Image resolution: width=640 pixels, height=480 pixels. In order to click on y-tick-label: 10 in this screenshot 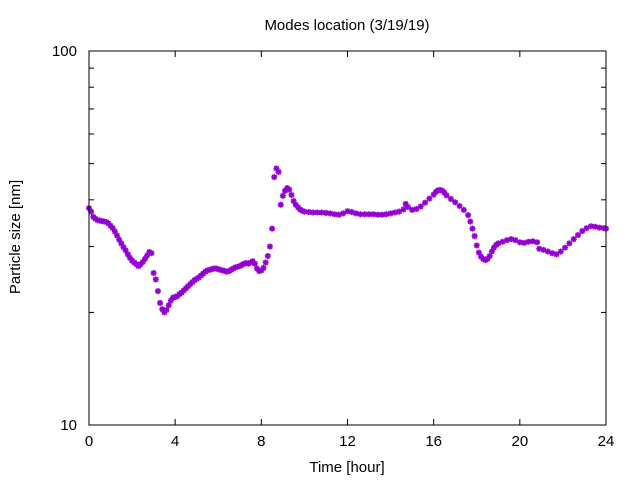, I will do `click(68, 425)`.